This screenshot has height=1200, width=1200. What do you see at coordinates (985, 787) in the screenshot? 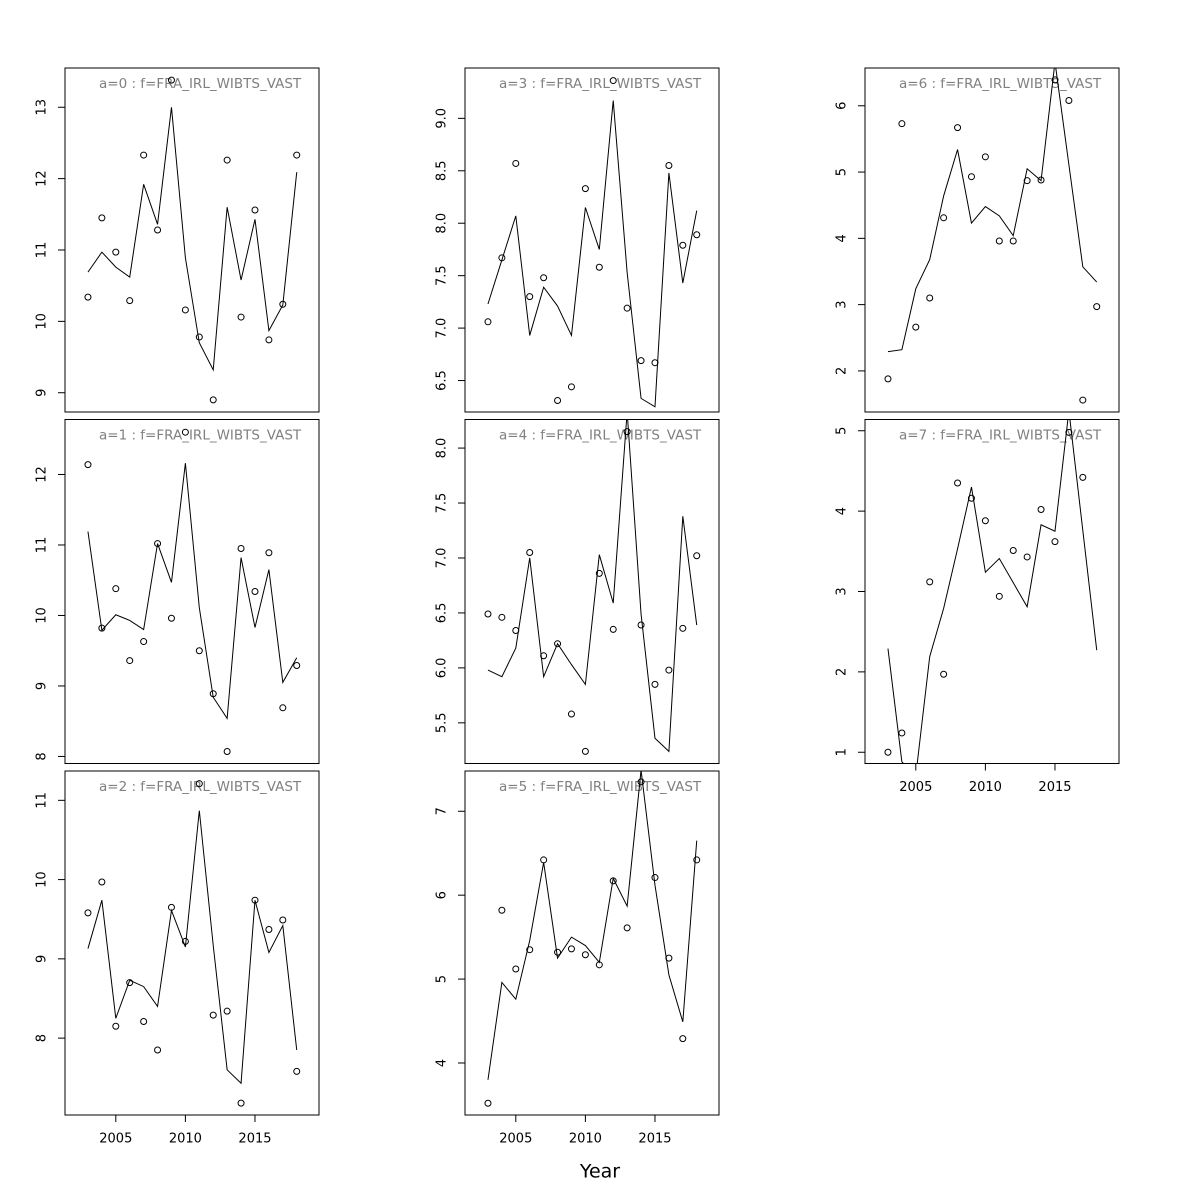
I see `x-tick-label: 2010` at bounding box center [985, 787].